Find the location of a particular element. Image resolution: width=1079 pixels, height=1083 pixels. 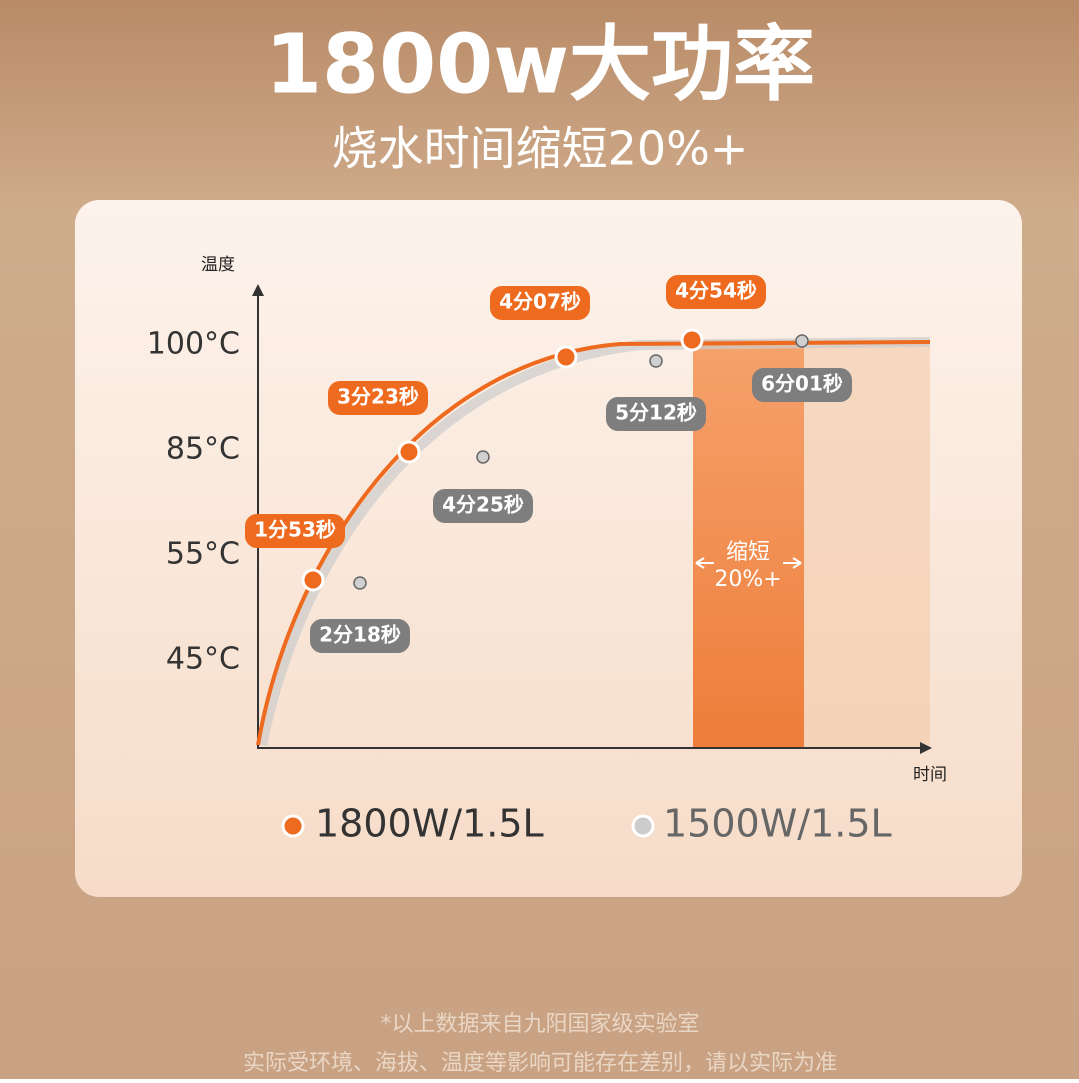

point-label: 1分53秒 is located at coordinates (295, 530).